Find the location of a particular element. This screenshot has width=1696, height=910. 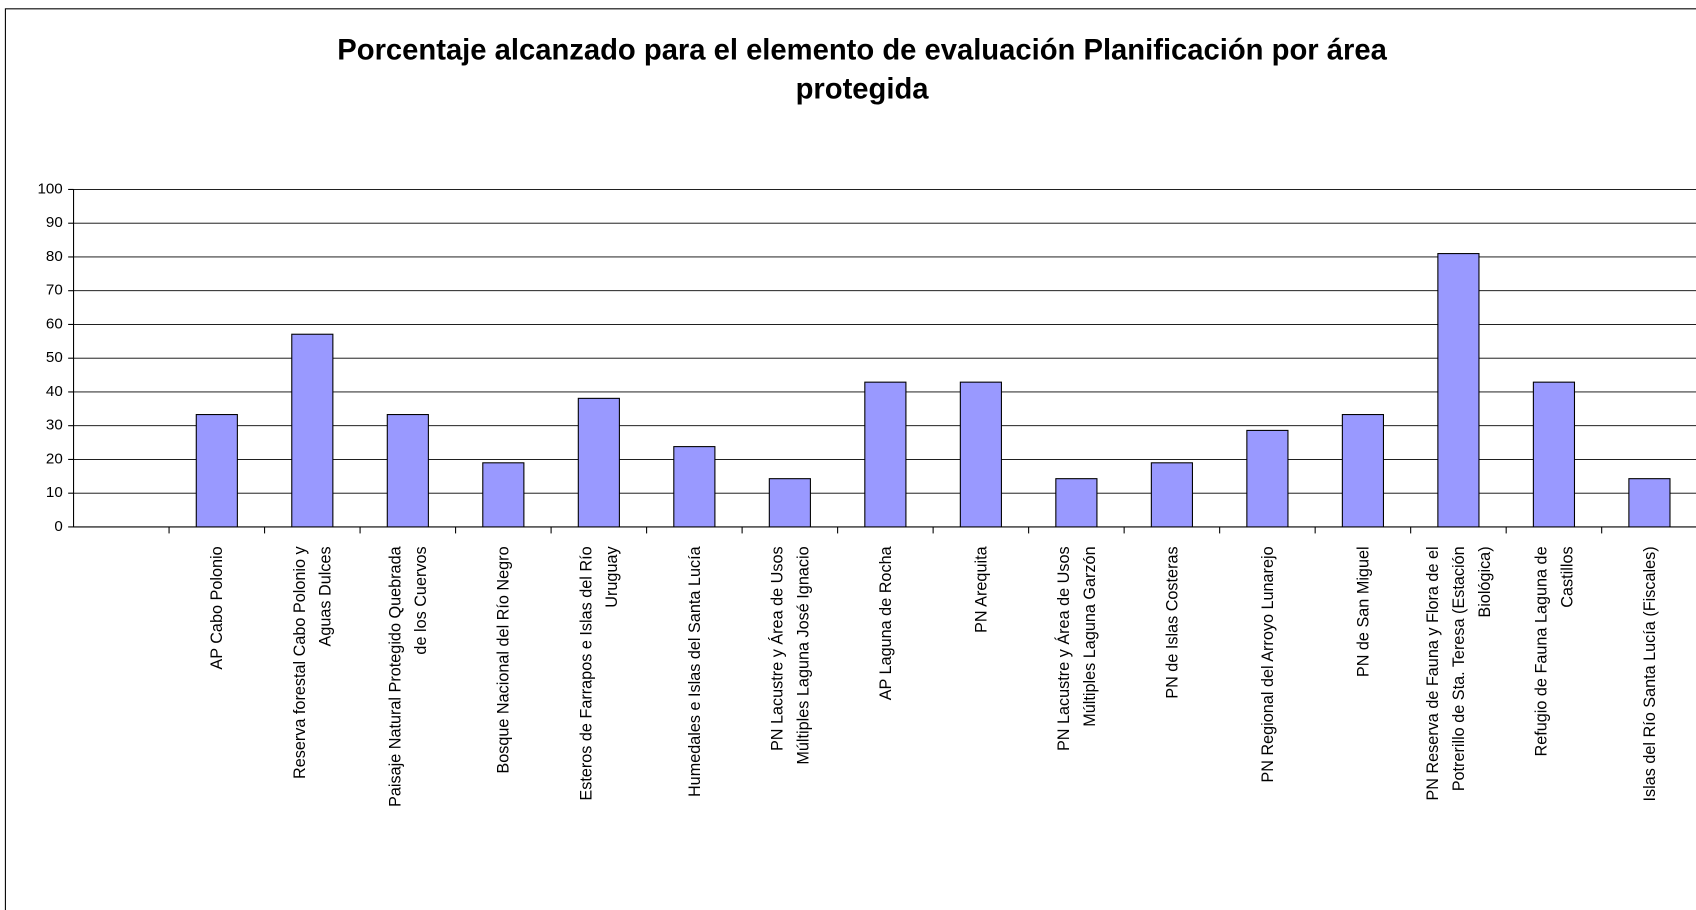

x-tick-label: PN Regional del Arroyo Lunarejo is located at coordinates (1268, 664).